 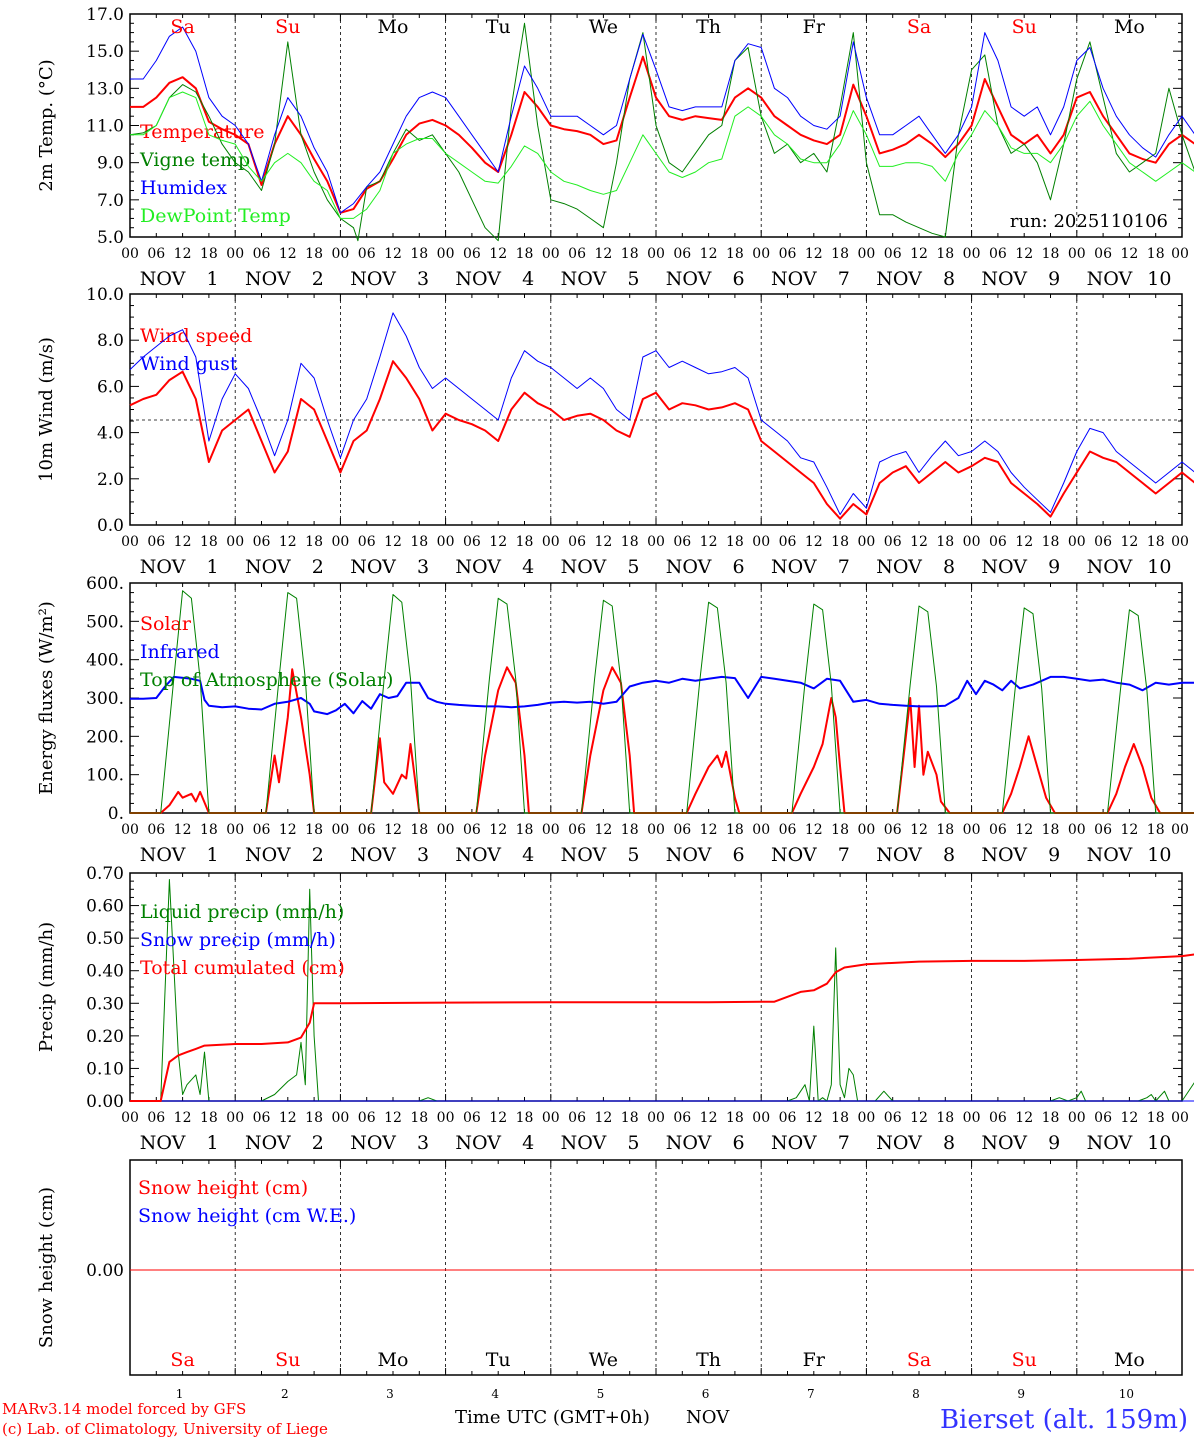 I want to click on y-tick-label: 15.0, so click(x=105, y=52).